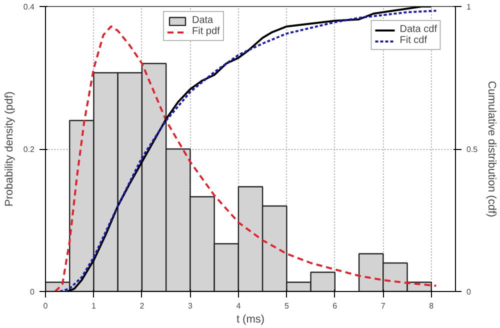 The width and height of the screenshot is (500, 328). I want to click on x-tick-label: 5, so click(287, 306).